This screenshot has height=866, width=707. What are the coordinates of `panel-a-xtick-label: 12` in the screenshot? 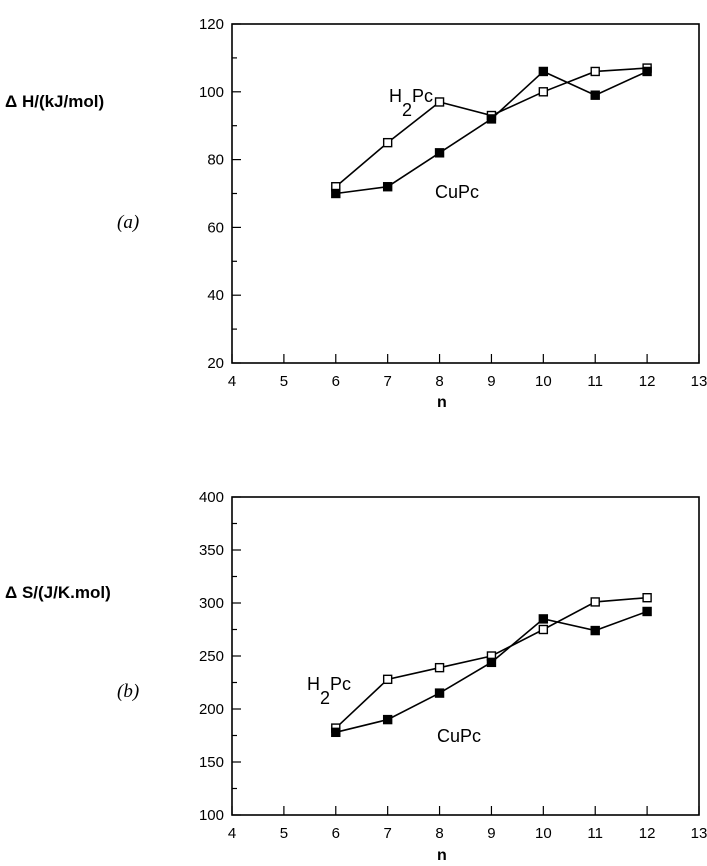 It's located at (647, 381).